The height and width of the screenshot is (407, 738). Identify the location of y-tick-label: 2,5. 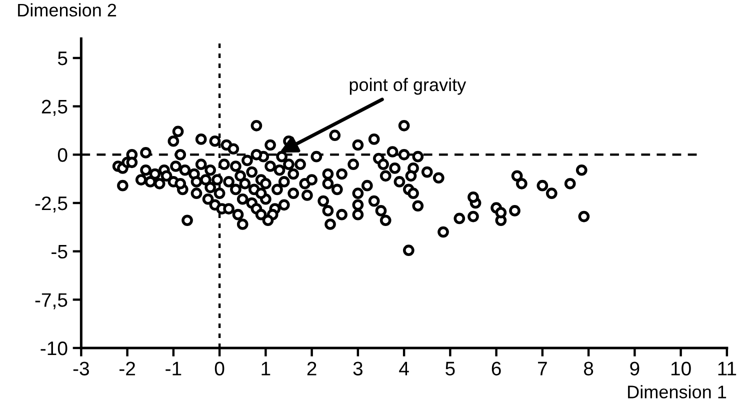
(55, 108).